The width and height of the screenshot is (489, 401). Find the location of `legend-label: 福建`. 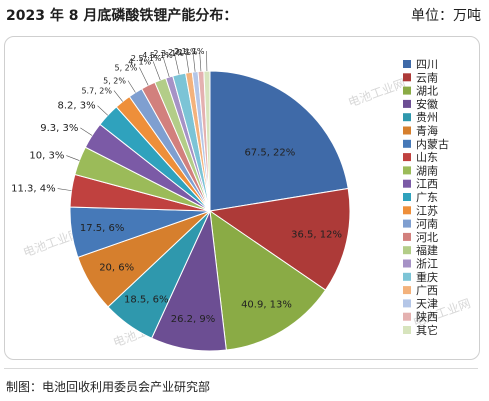

legend-label: 福建 is located at coordinates (427, 250).